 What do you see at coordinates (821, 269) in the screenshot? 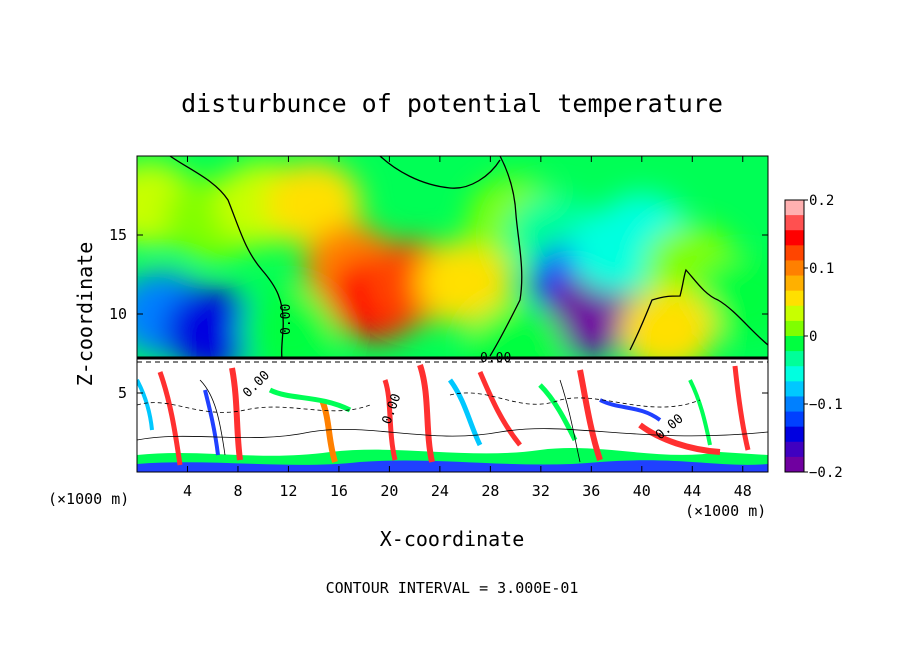
I see `colorbar-tick-label-1: 0.1` at bounding box center [821, 269].